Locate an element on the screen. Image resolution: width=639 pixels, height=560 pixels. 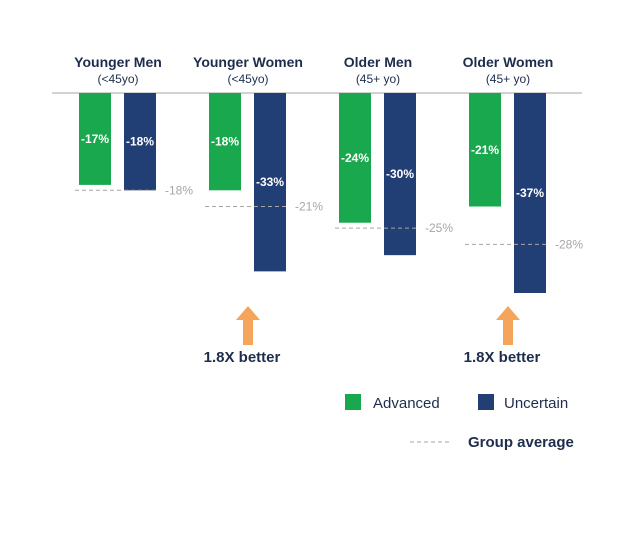
category-label: Younger Women is located at coordinates (248, 62).